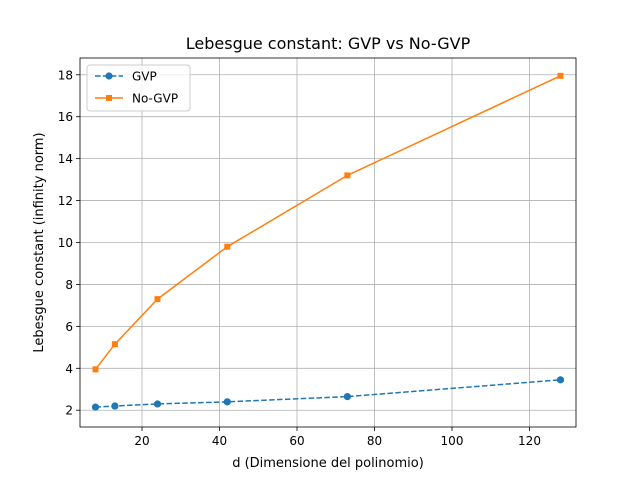 This screenshot has width=640, height=480. I want to click on x-tick-label: 20, so click(141, 441).